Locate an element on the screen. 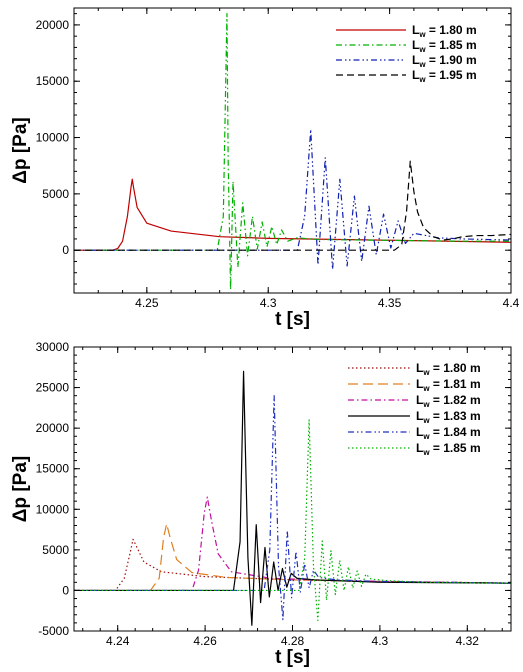 This screenshot has width=523, height=672. y-tick-label: 30000 is located at coordinates (53, 347).